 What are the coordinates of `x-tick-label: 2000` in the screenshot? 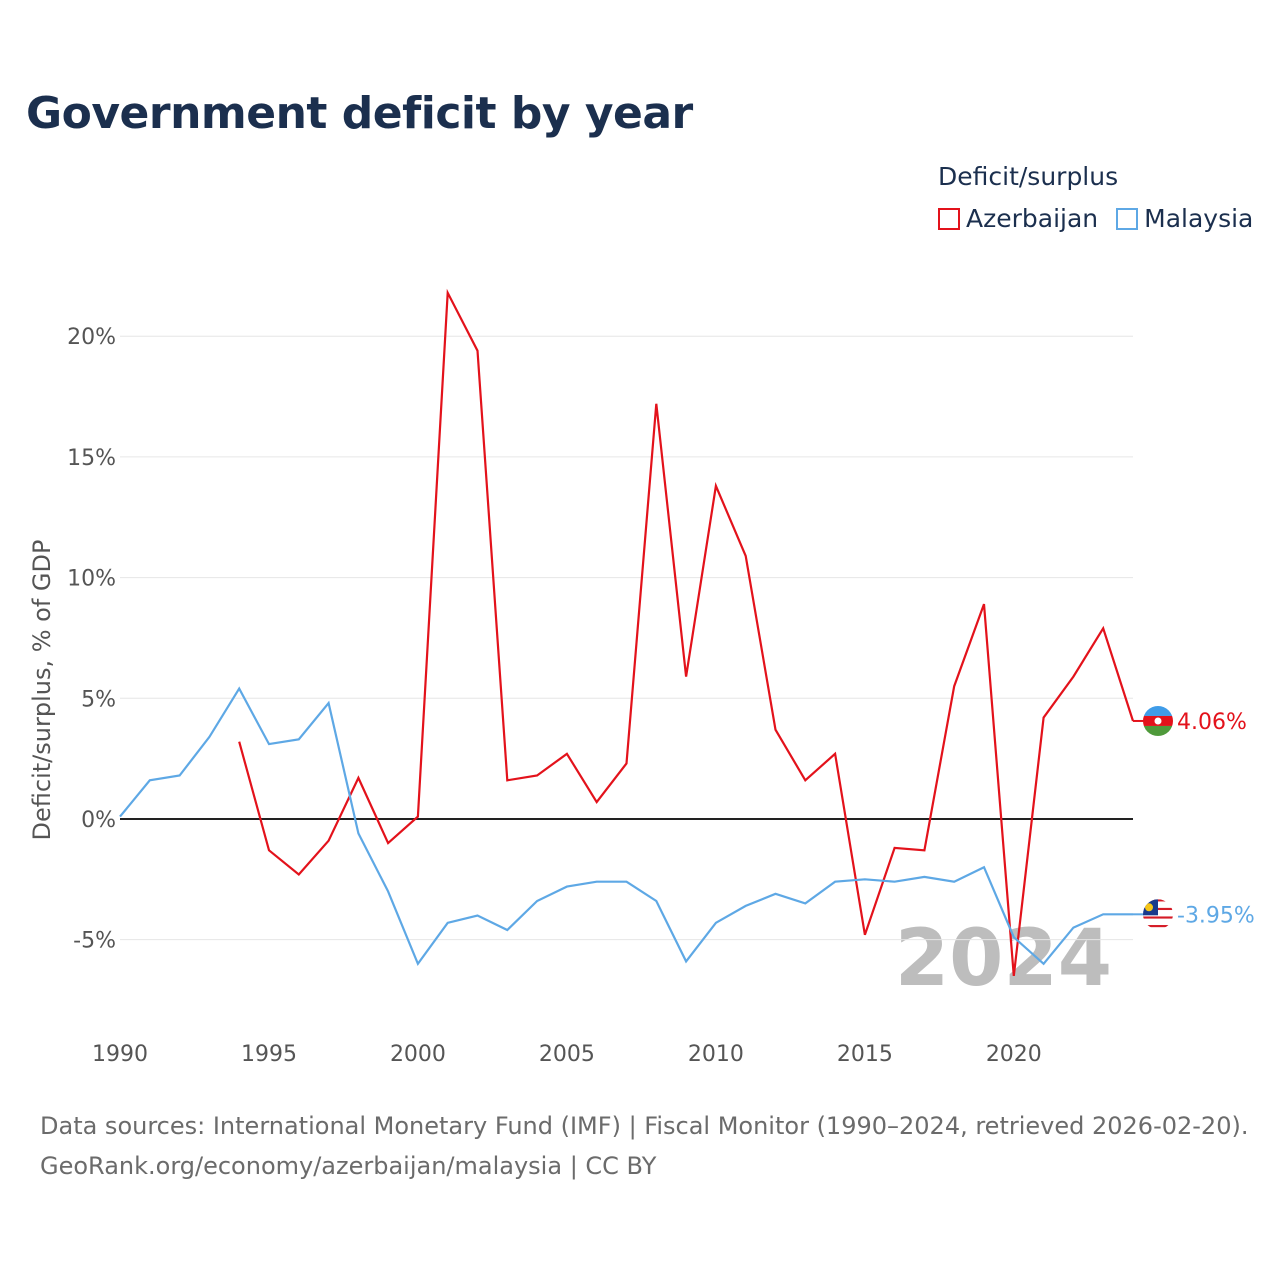 It's located at (418, 1054).